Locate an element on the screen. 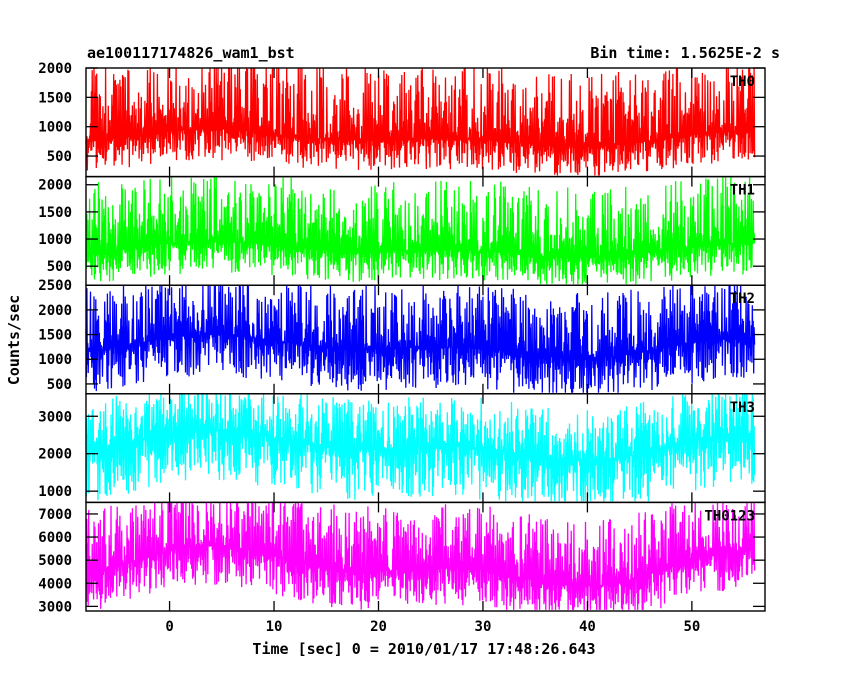  x-tick-label: 0 is located at coordinates (169, 627).